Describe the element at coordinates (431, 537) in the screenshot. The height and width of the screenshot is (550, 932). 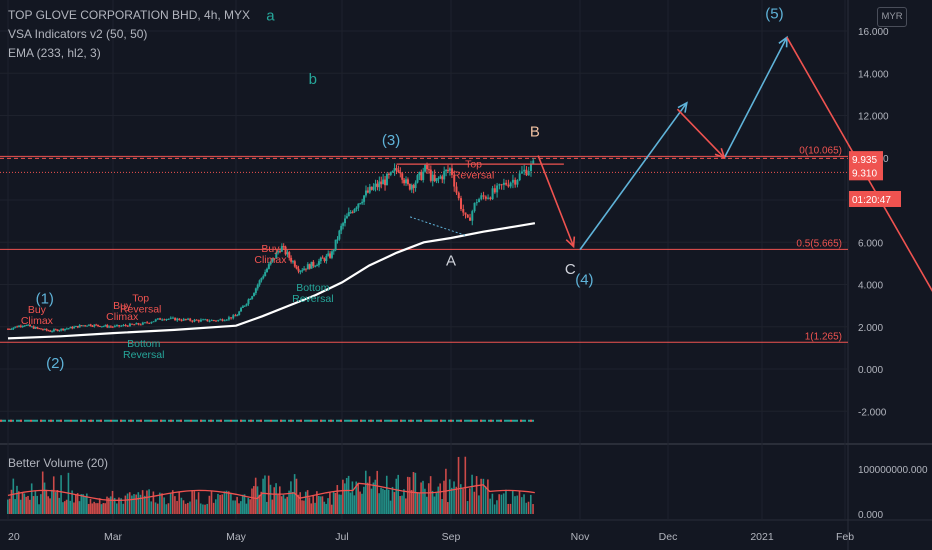
I see `time-axis: 20 Mar May Jul Sep Nov Dec 2021 Feb` at that location.